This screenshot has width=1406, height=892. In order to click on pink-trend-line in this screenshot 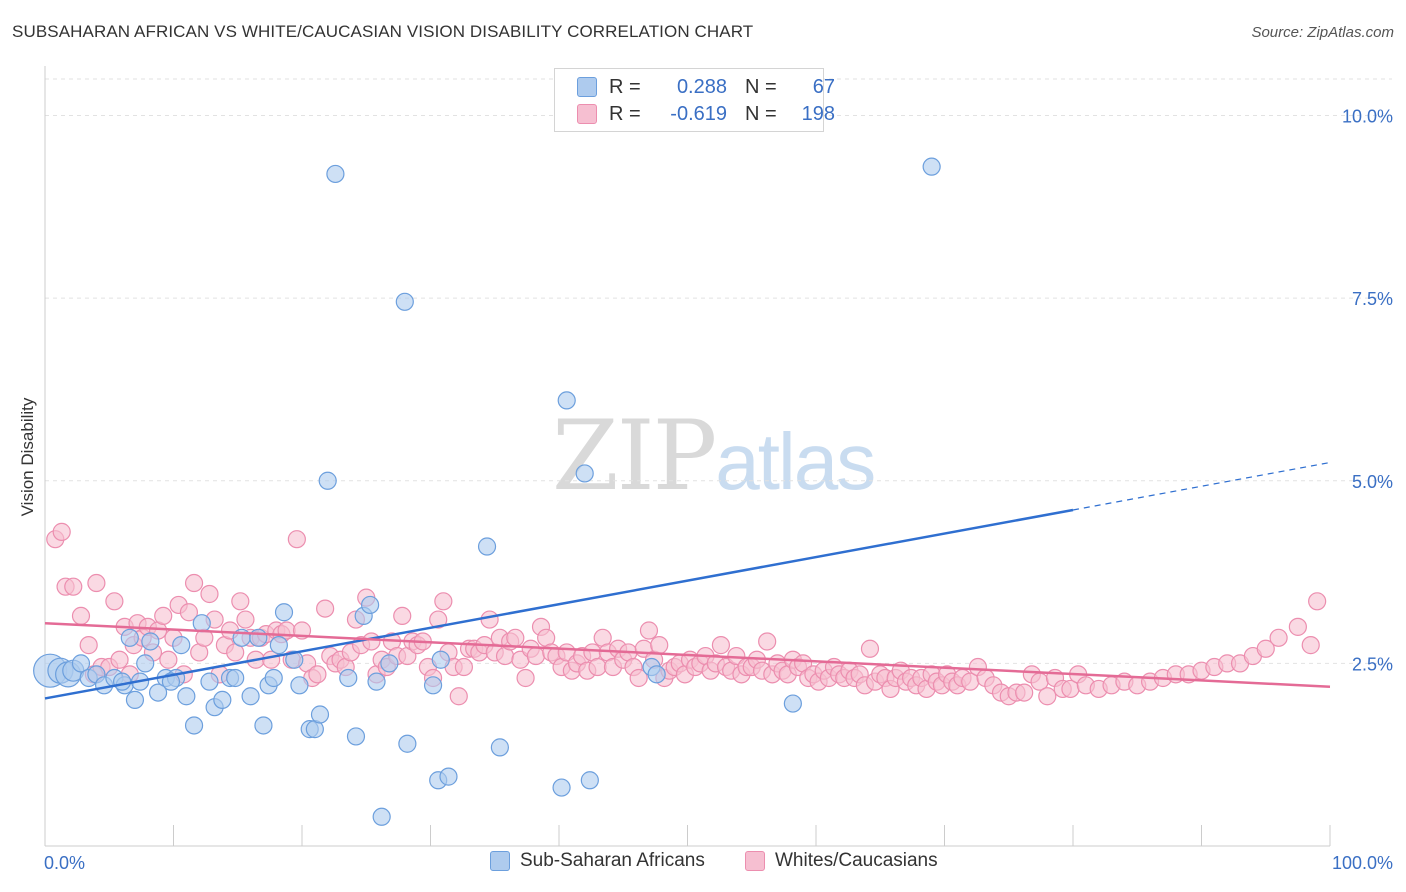, I will do `click(687, 655)`.